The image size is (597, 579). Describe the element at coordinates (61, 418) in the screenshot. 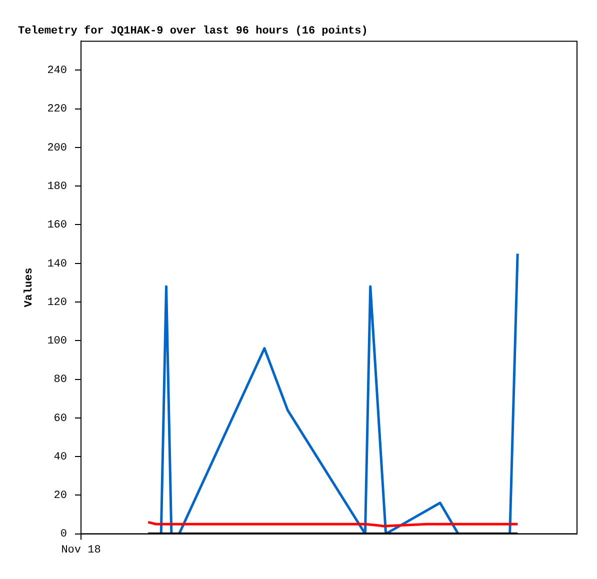

I see `y-tick-label: 60` at that location.